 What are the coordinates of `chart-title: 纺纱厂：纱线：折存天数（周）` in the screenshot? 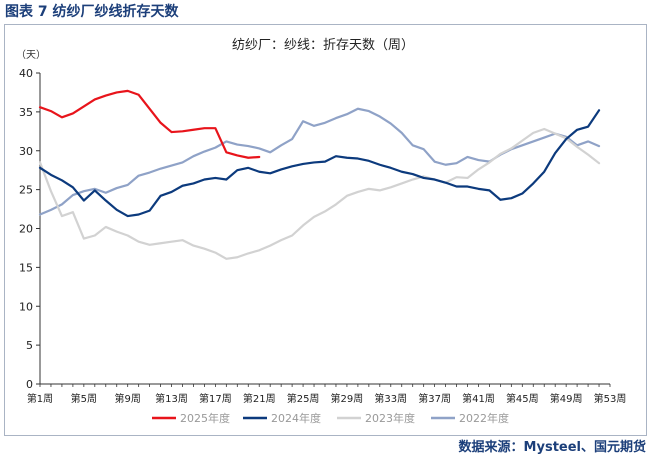 It's located at (323, 45).